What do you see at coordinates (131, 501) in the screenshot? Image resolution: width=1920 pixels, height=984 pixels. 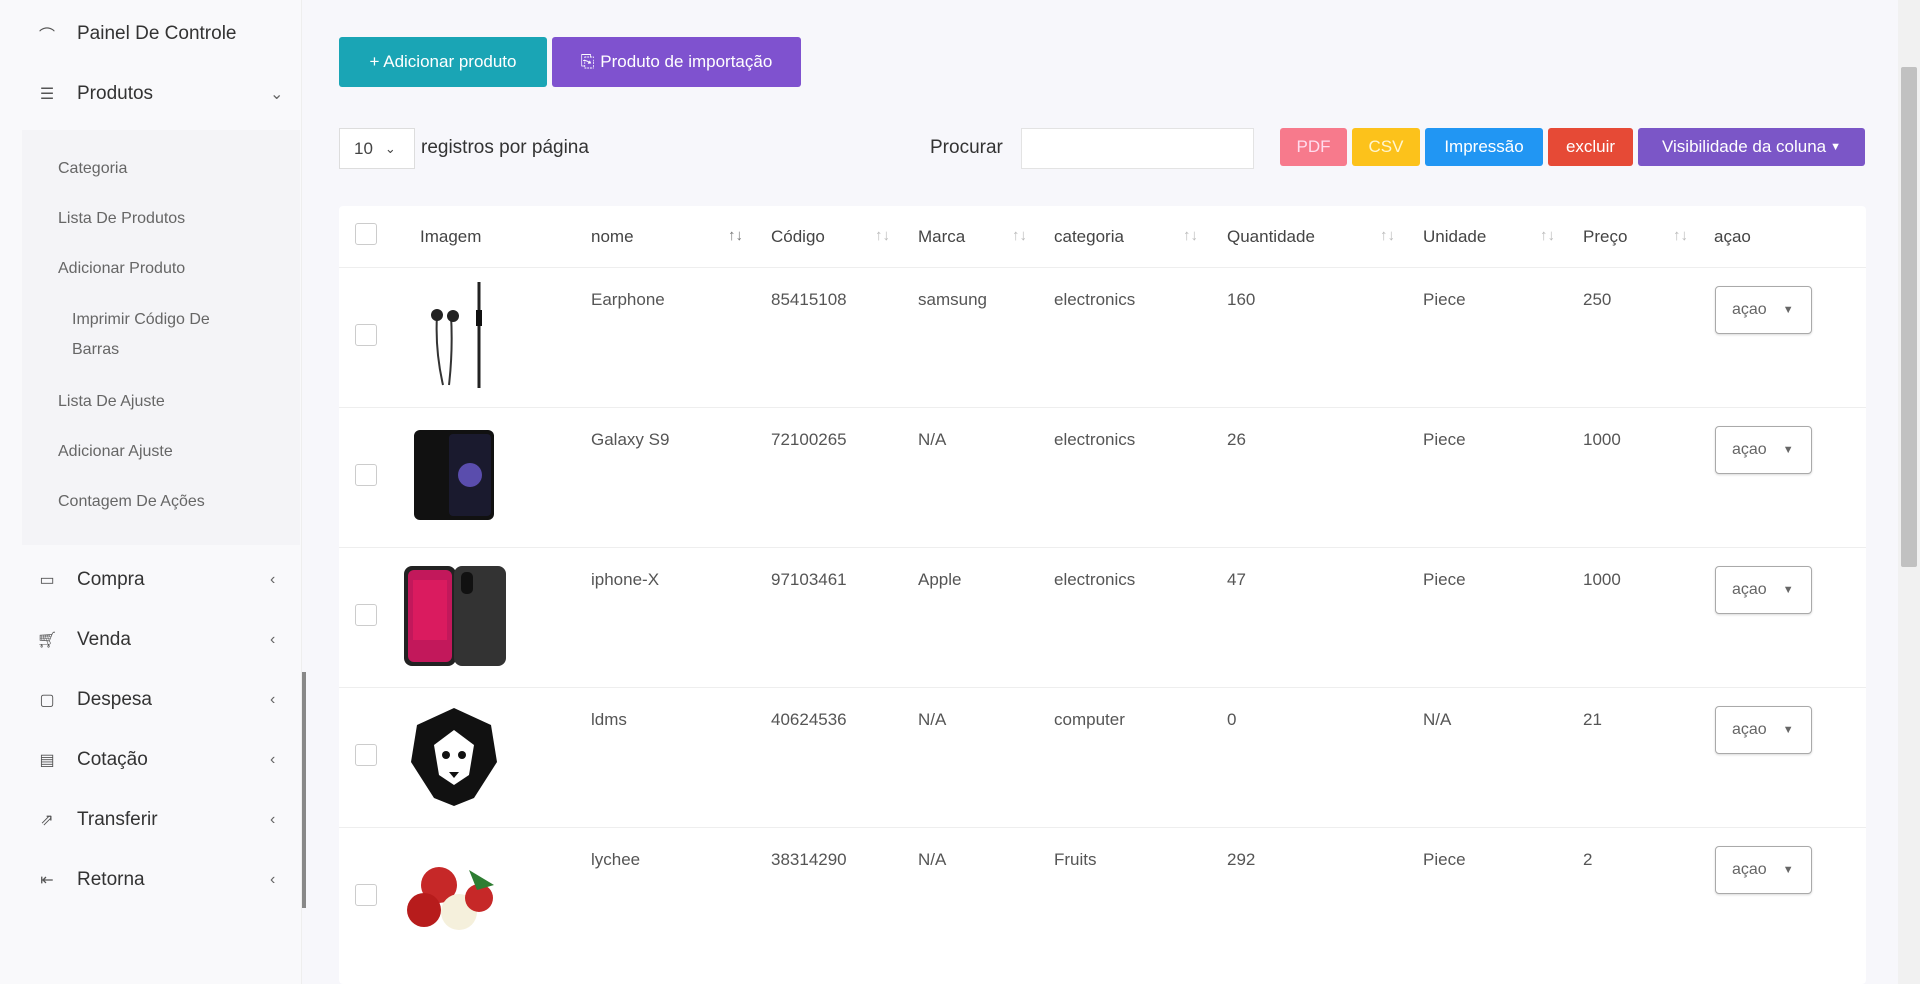 I see `submenu-contagem-acoes: Contagem De Ações` at bounding box center [131, 501].